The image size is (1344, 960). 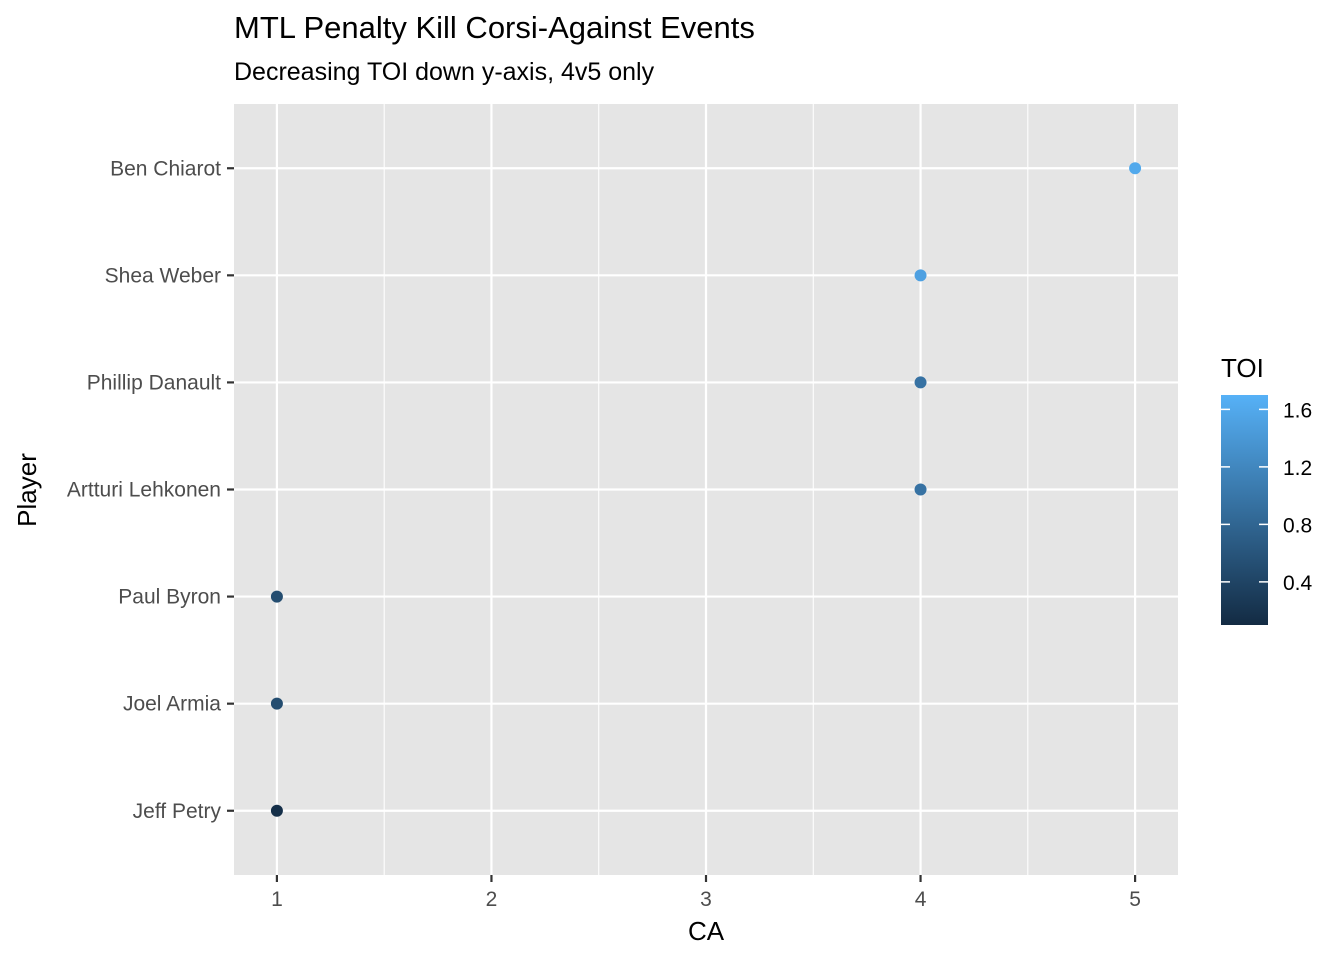 I want to click on x-axis: 1 2 3 4 5, so click(x=706, y=893).